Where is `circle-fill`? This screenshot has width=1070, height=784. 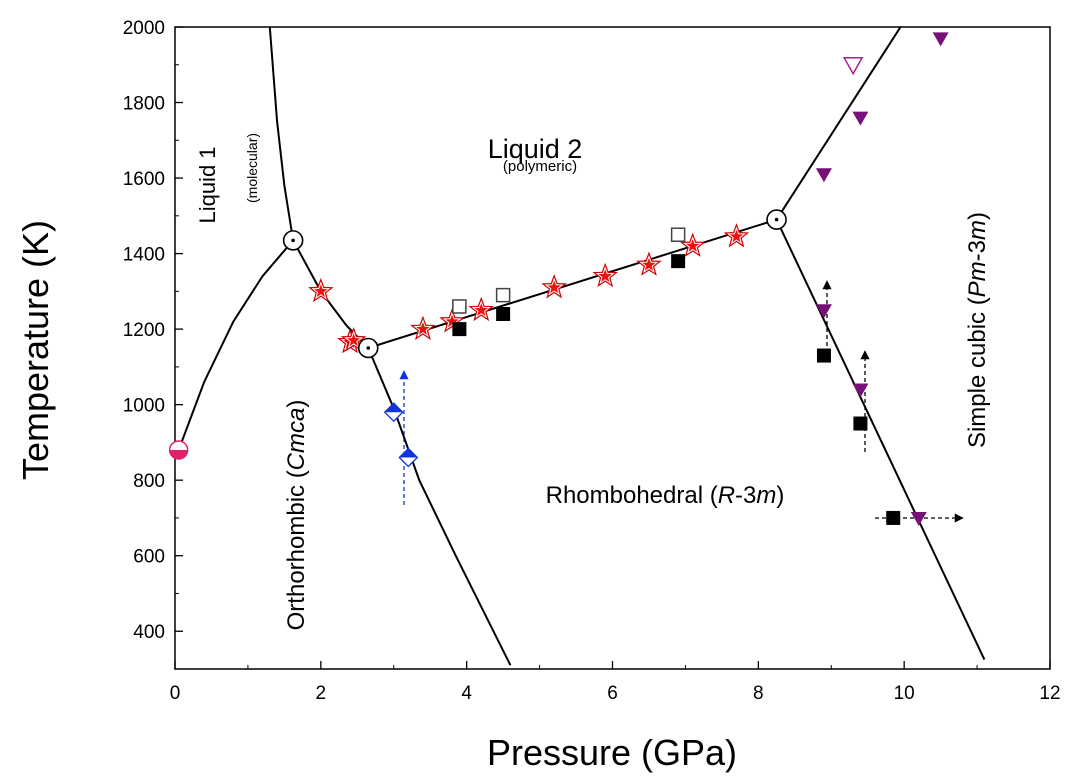
circle-fill is located at coordinates (178, 454).